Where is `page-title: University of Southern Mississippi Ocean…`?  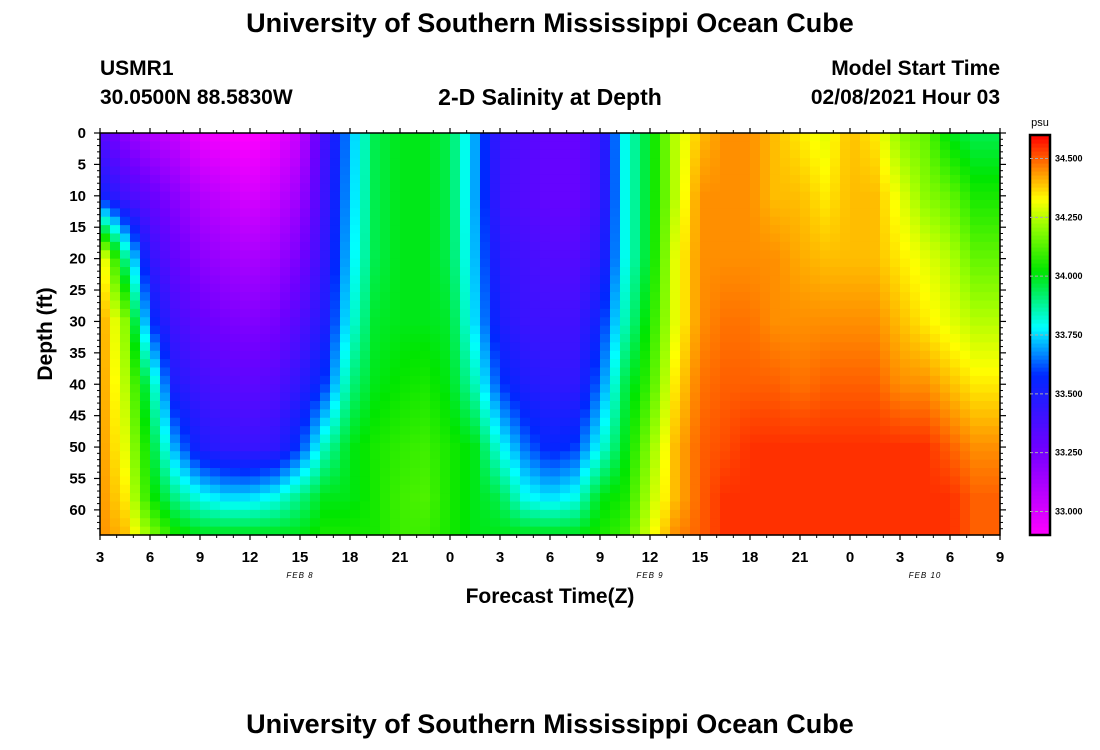
page-title: University of Southern Mississippi Ocean… is located at coordinates (550, 23).